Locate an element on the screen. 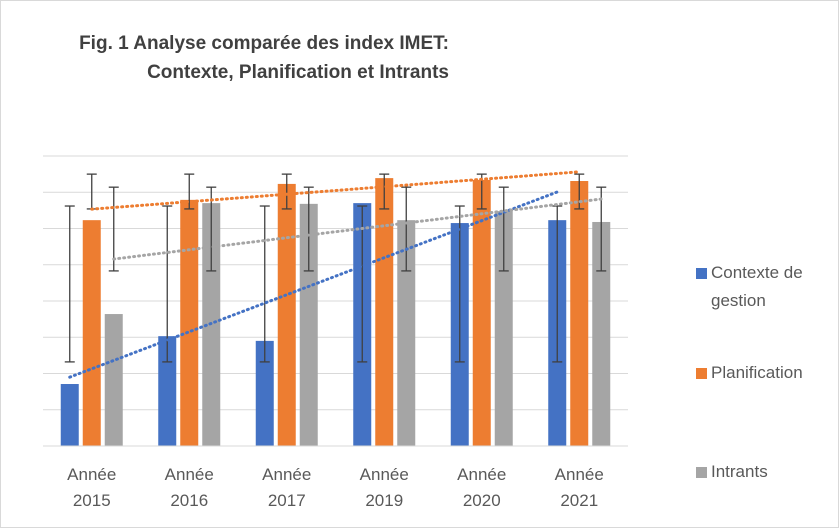 Image resolution: width=839 pixels, height=528 pixels. x-tick-label: Année 2015 is located at coordinates (92, 487).